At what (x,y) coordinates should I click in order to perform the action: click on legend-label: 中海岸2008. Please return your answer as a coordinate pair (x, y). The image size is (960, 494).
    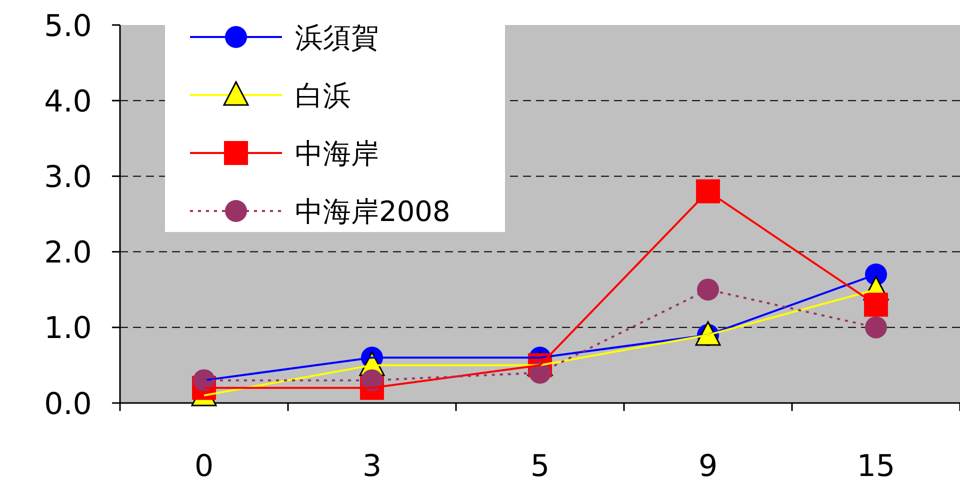
    Looking at the image, I should click on (372, 211).